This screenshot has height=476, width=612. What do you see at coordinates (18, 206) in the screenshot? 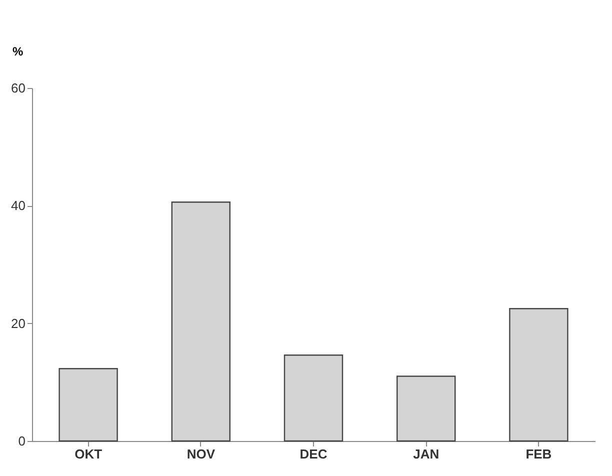
I see `y-tick-label: 40` at bounding box center [18, 206].